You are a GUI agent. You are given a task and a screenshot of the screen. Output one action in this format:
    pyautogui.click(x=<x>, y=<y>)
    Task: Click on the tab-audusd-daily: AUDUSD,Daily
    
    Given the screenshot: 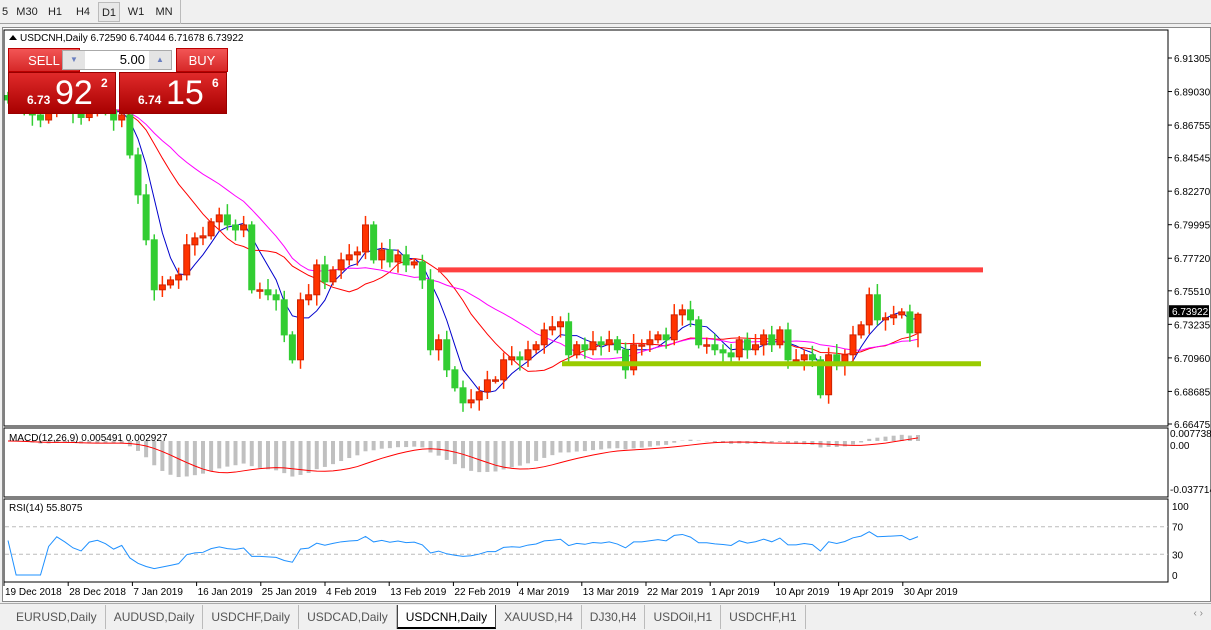 What is the action you would take?
    pyautogui.click(x=155, y=617)
    